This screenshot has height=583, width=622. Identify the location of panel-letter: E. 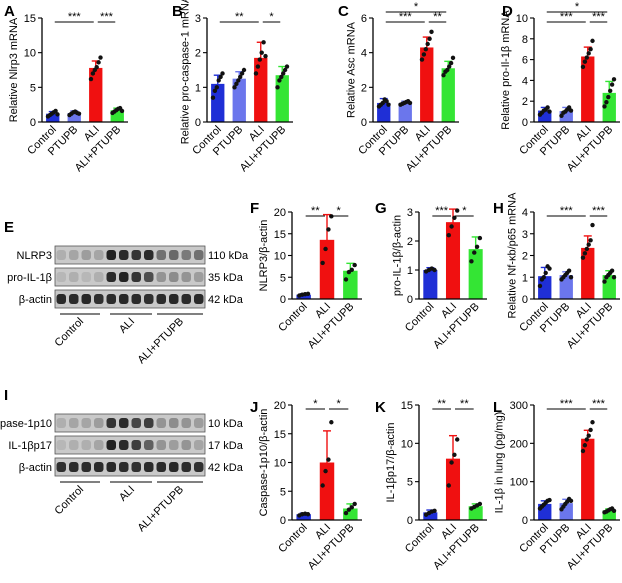
(9, 227).